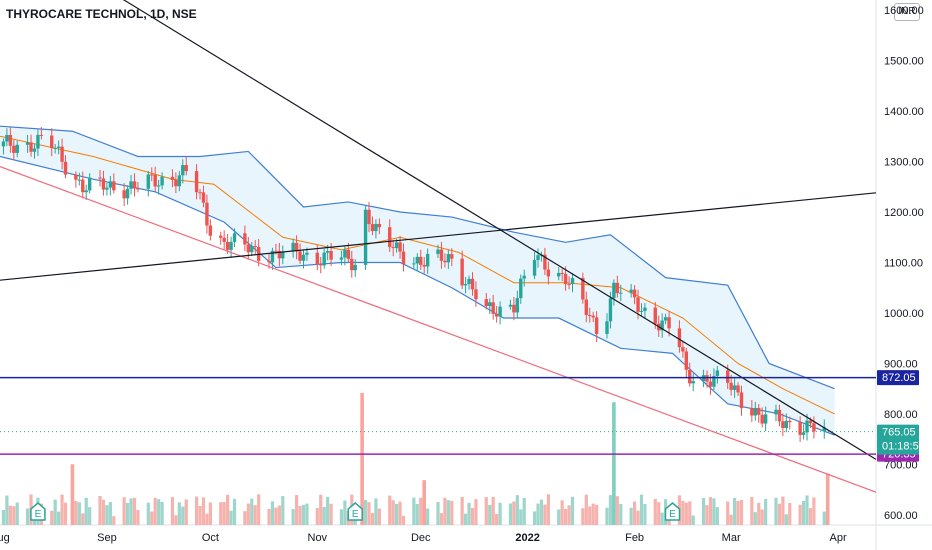 The image size is (932, 550). What do you see at coordinates (901, 415) in the screenshot?
I see `y-tick-label: 800.00` at bounding box center [901, 415].